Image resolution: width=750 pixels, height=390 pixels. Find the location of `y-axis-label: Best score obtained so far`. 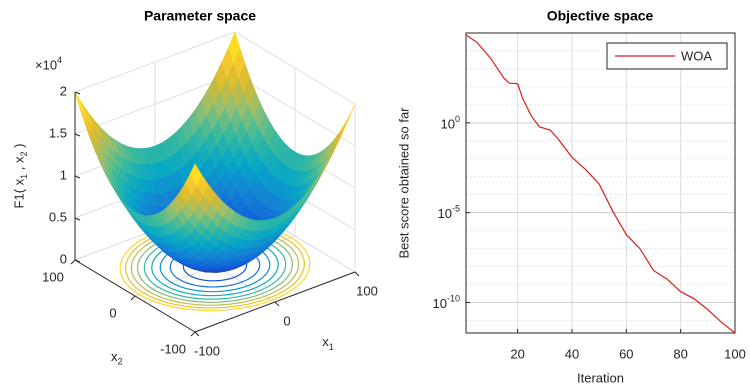

y-axis-label: Best score obtained so far is located at coordinates (403, 183).